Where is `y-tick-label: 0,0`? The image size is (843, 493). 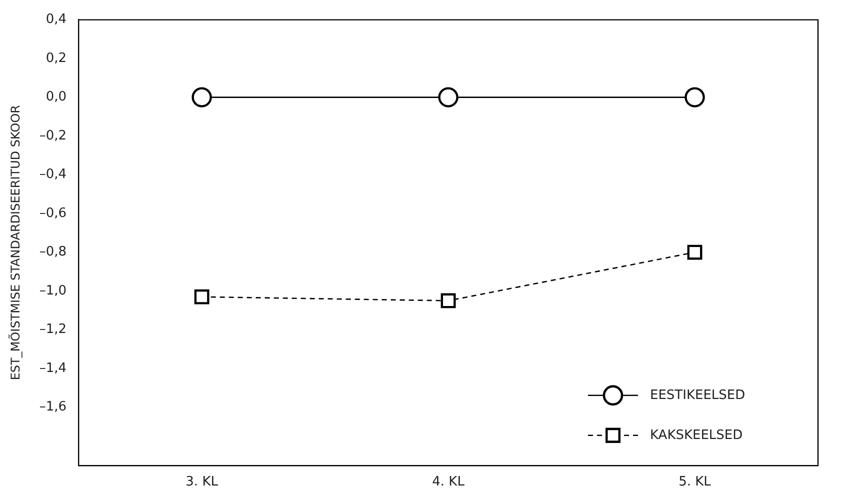
y-tick-label: 0,0 is located at coordinates (56, 97).